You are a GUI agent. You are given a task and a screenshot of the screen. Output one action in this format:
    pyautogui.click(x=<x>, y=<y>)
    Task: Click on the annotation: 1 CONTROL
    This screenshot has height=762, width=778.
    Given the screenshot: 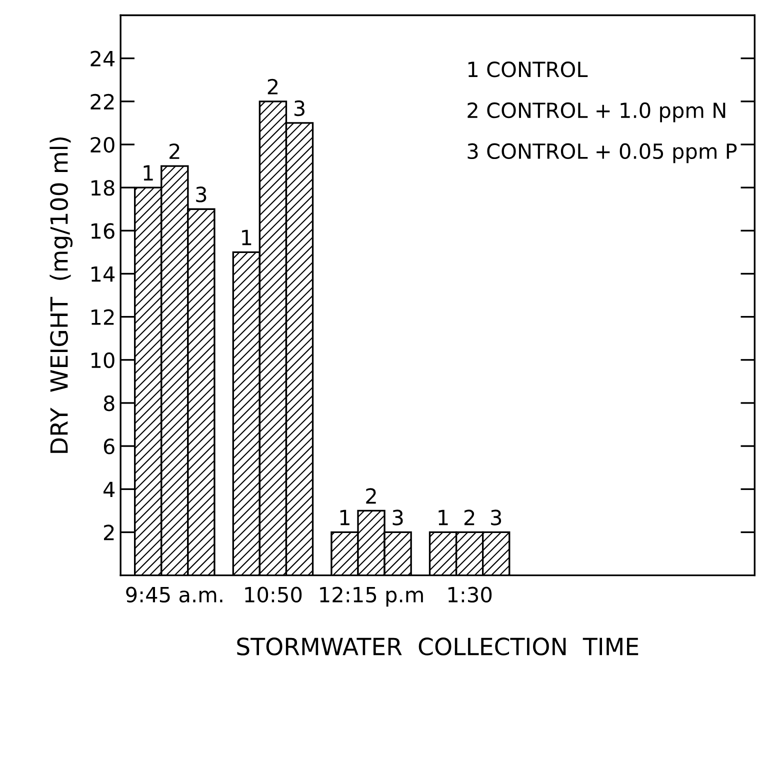 What is the action you would take?
    pyautogui.click(x=528, y=70)
    